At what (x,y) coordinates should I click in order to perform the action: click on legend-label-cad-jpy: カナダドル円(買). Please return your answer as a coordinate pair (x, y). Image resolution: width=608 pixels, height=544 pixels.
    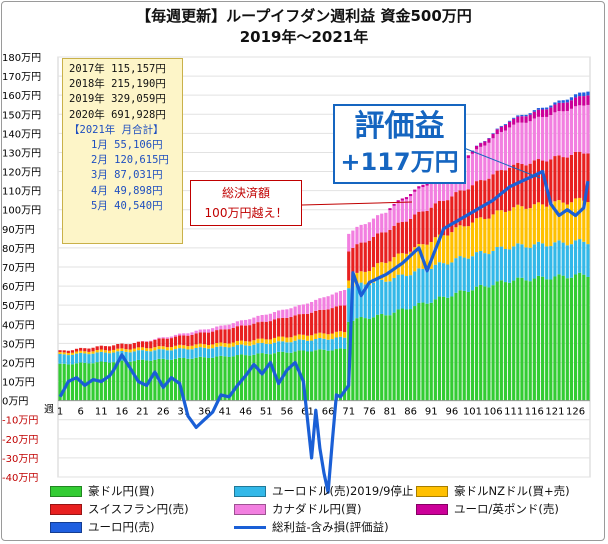
    Looking at the image, I should click on (317, 509).